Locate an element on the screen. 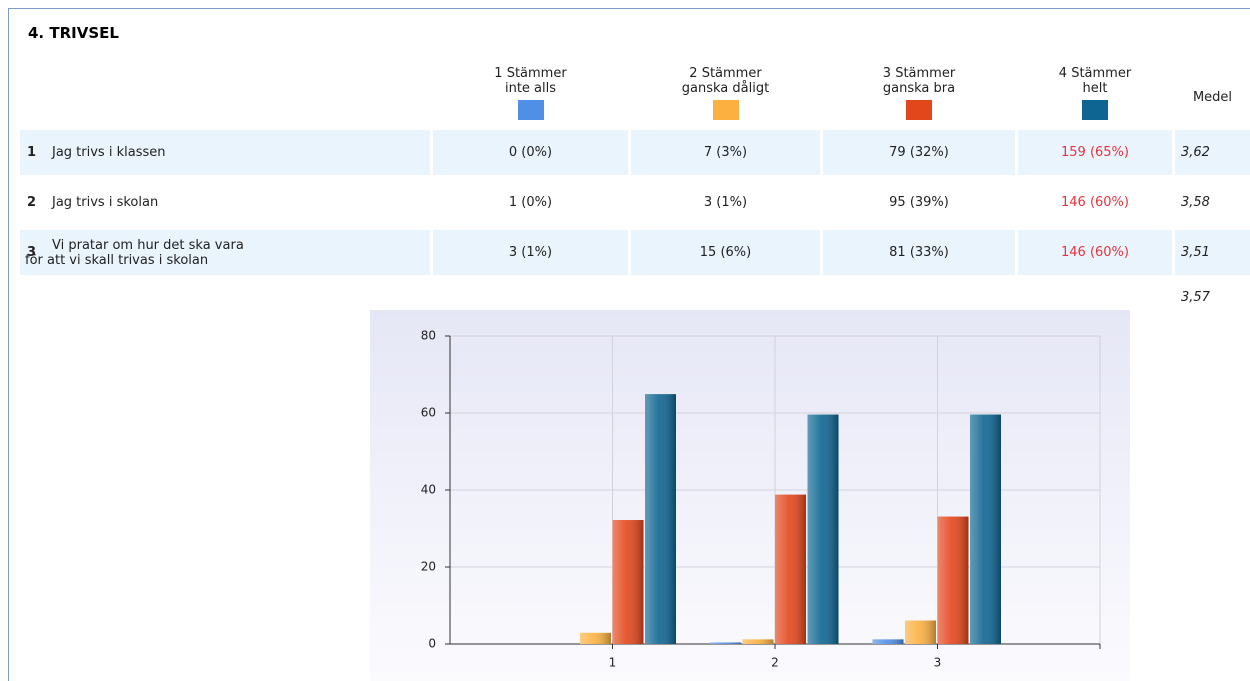 Image resolution: width=1250 pixels, height=681 pixels. answer-count: 7 (3%) is located at coordinates (725, 152).